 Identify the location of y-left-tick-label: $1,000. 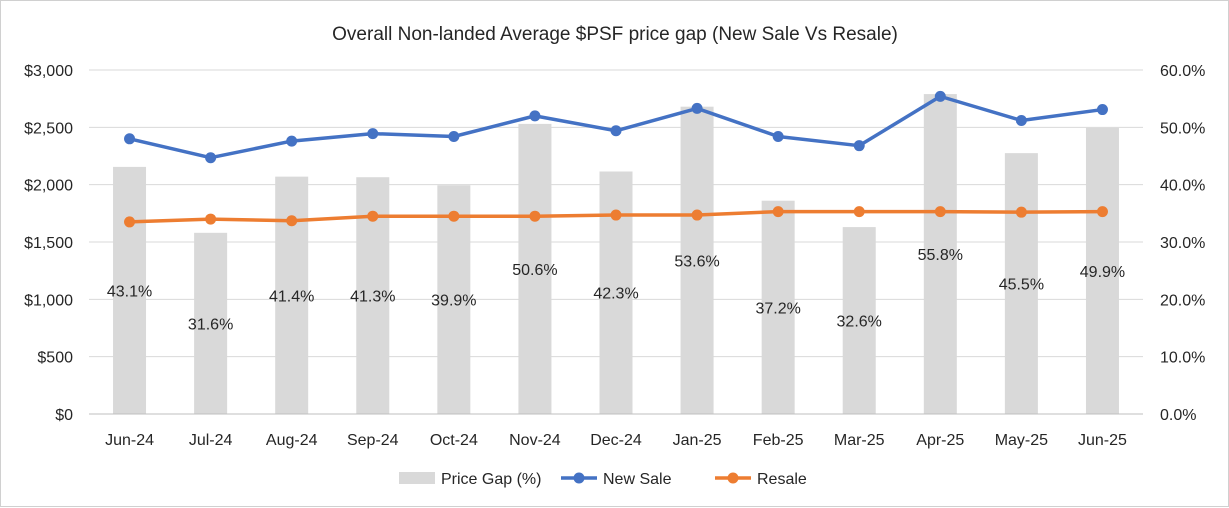
(48, 300).